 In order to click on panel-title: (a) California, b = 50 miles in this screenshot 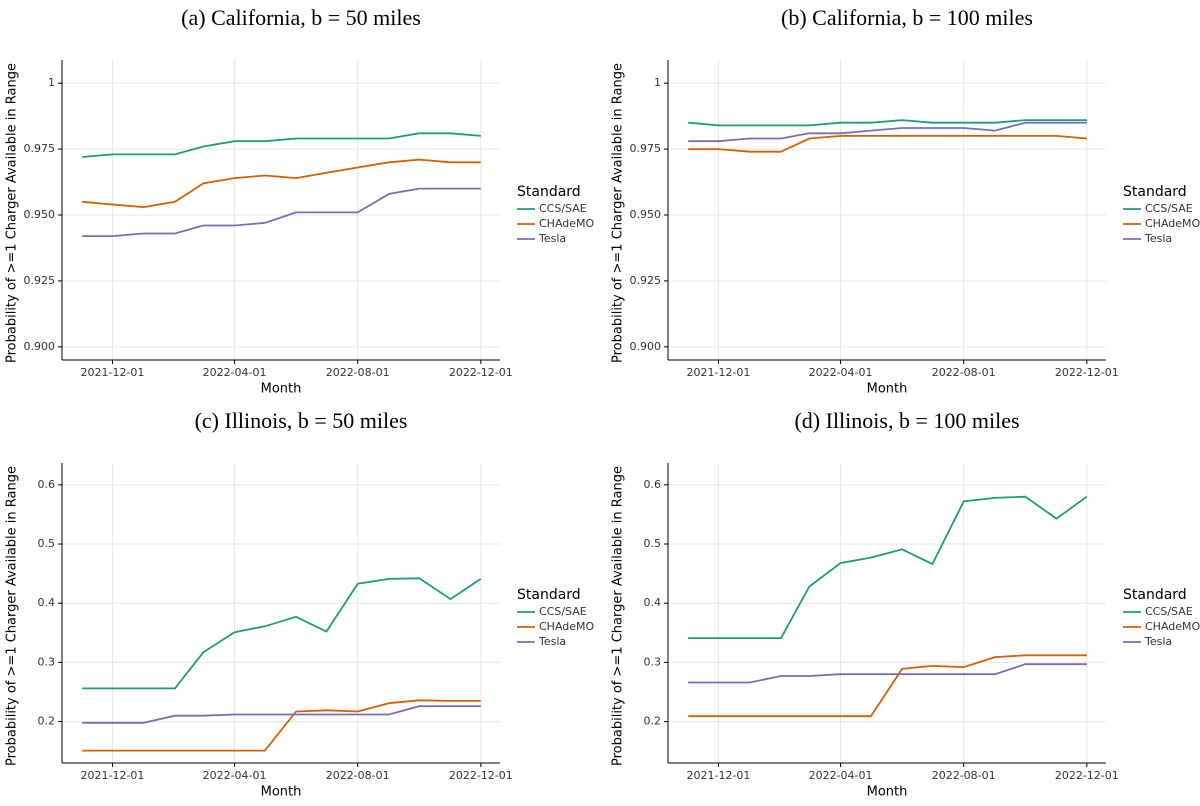, I will do `click(301, 17)`.